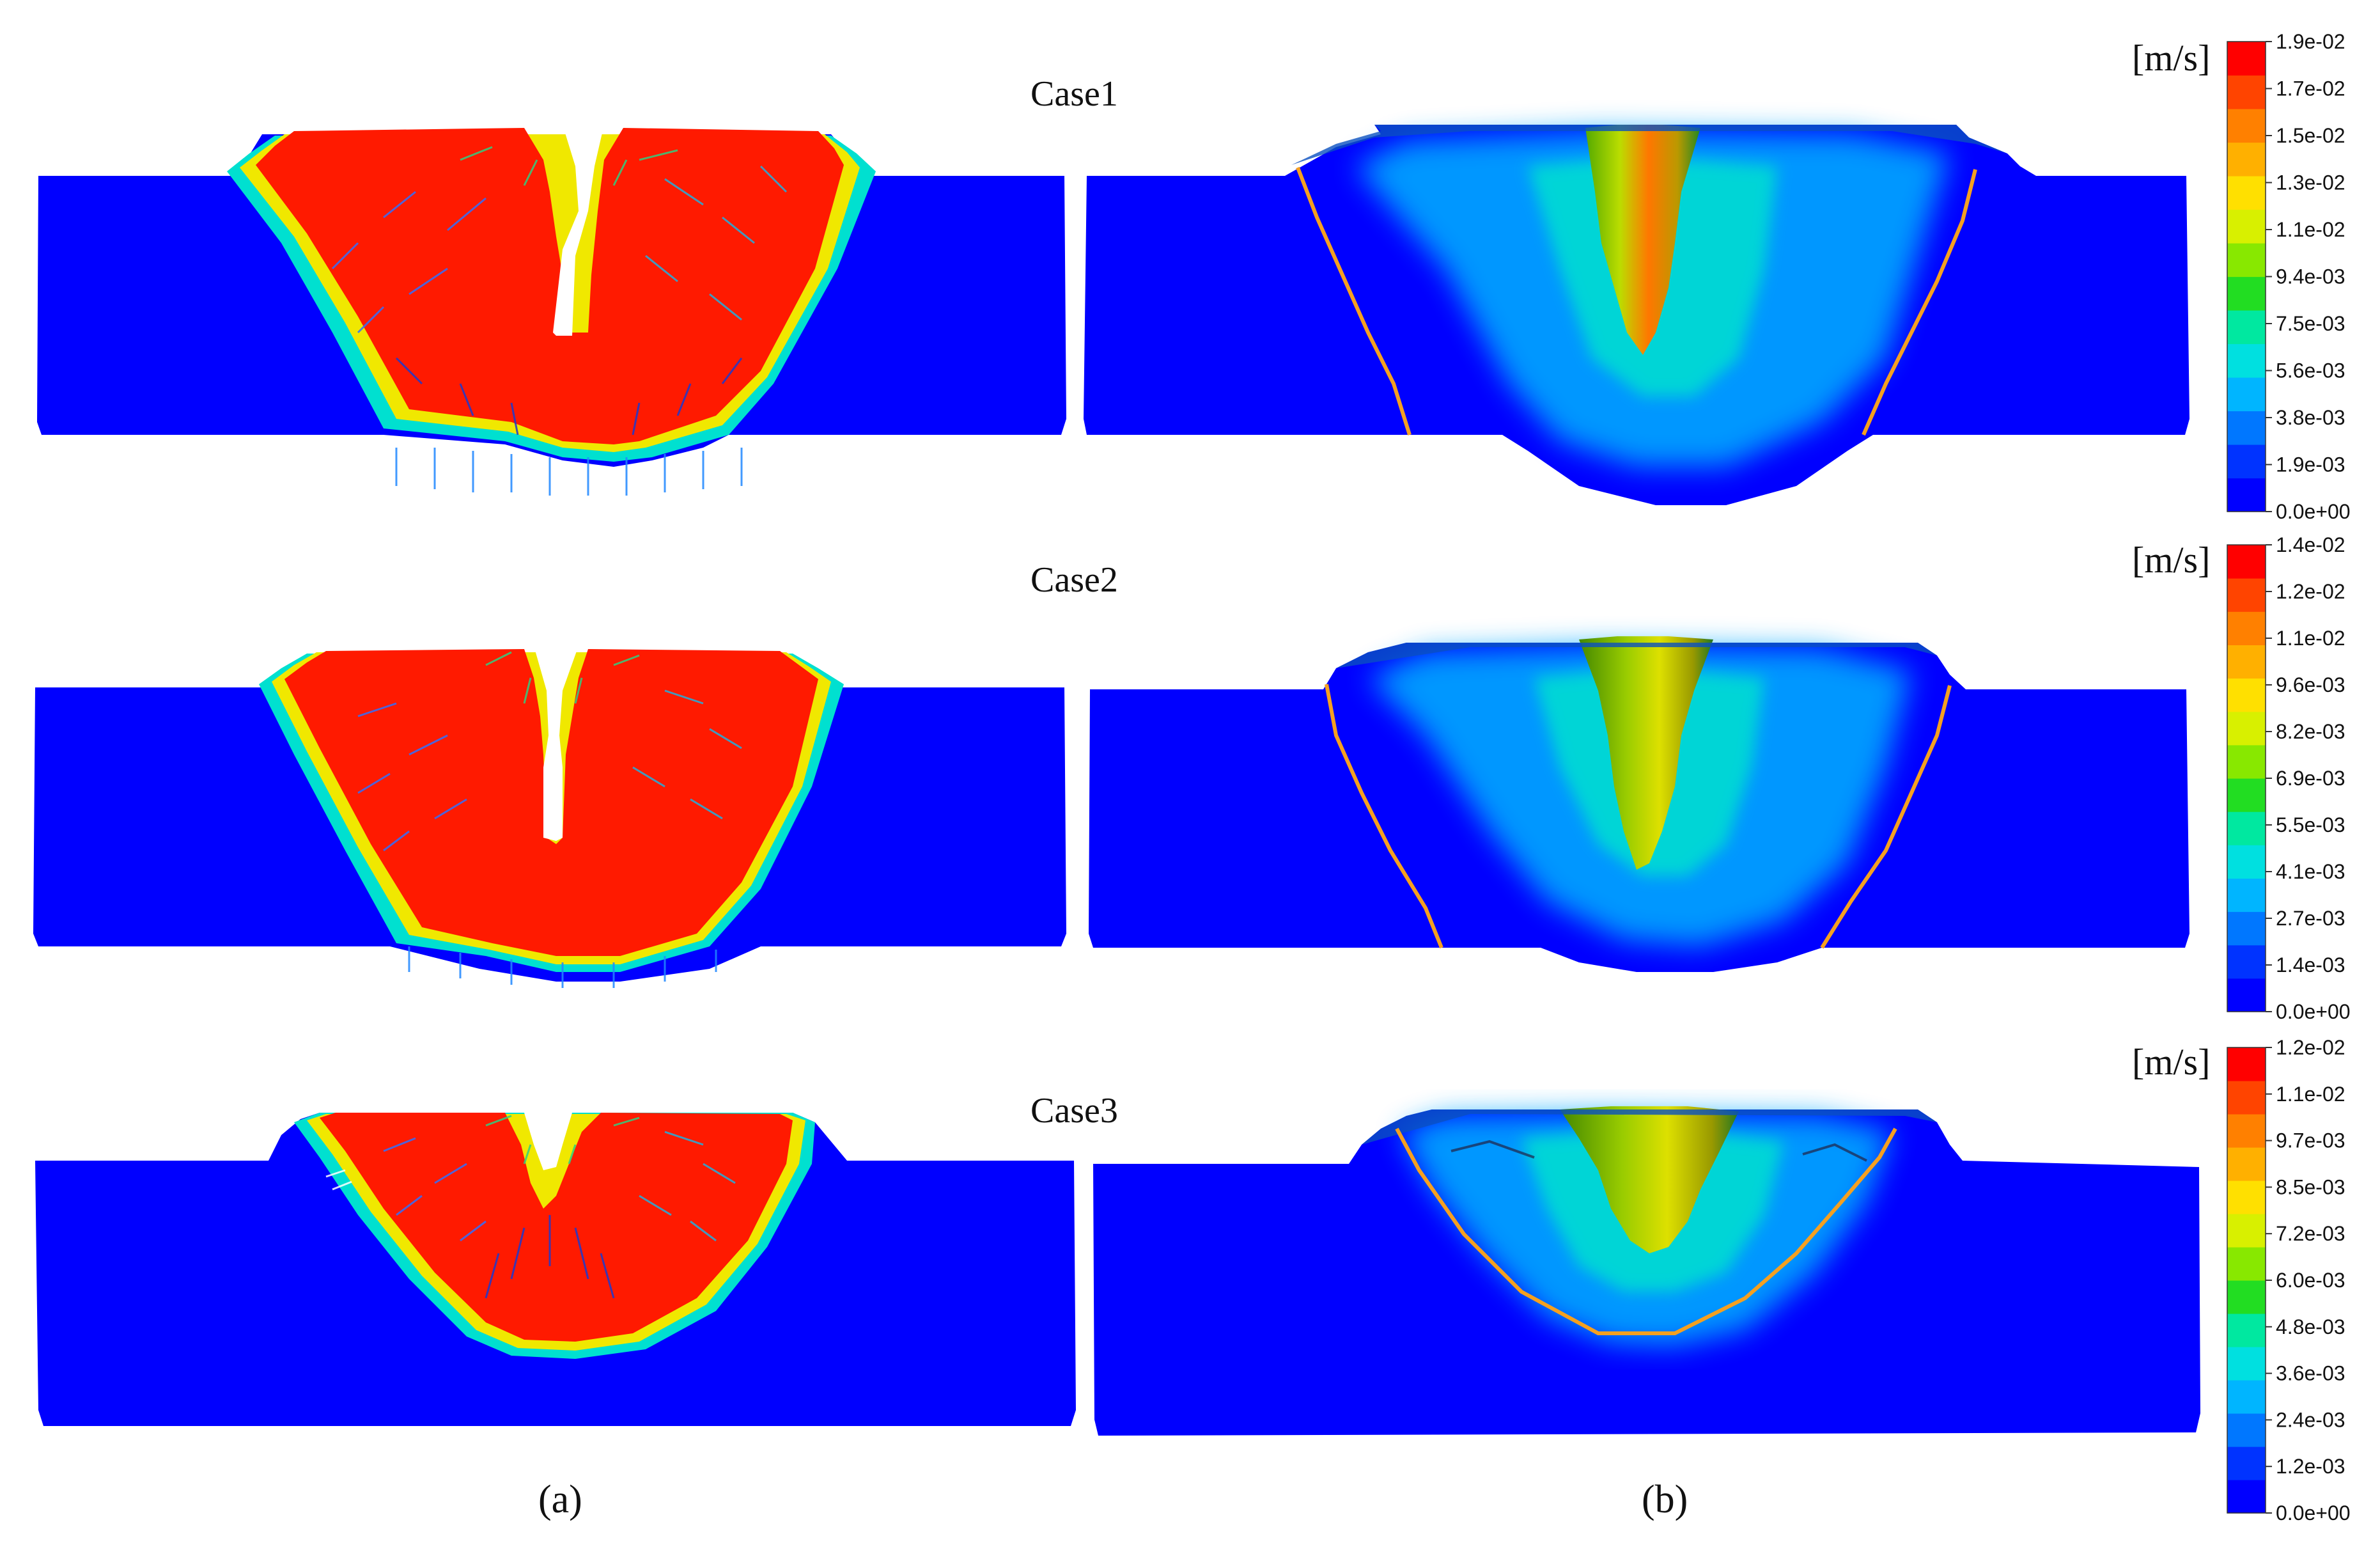 This screenshot has height=1552, width=2380. Describe the element at coordinates (2310, 1419) in the screenshot. I see `case3-colorbar-tick-label: 2.4e-03` at that location.